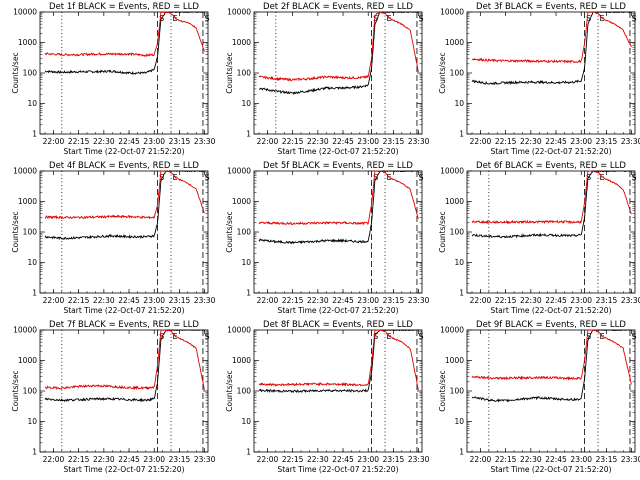 The image size is (640, 480). Describe the element at coordinates (338, 7) in the screenshot. I see `panel-title: Det 2f BLACK = Events, RED = LLD` at that location.